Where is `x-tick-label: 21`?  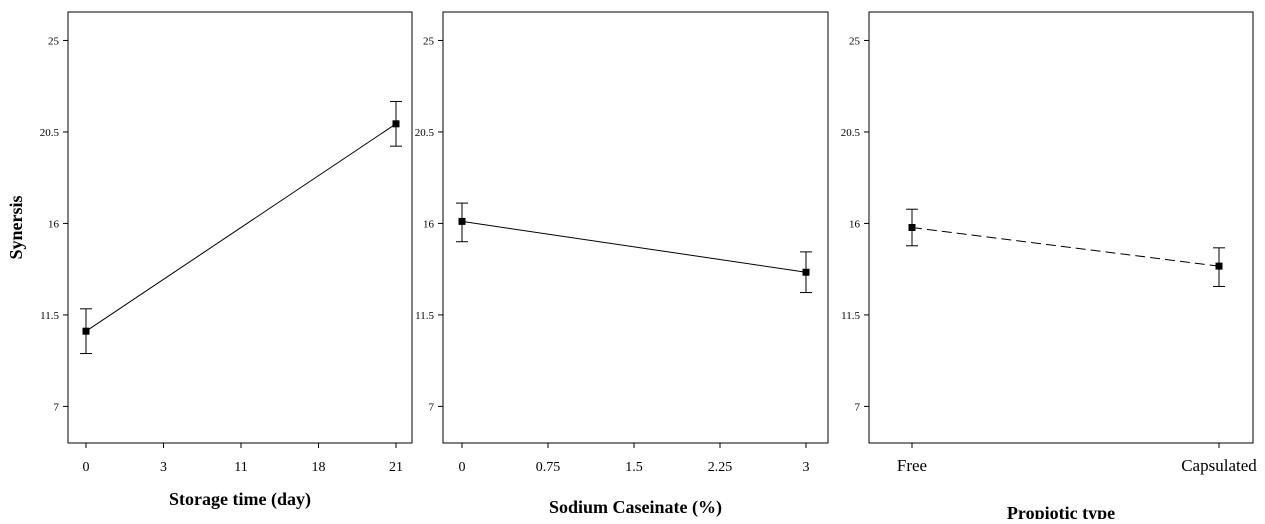
x-tick-label: 21 is located at coordinates (396, 467).